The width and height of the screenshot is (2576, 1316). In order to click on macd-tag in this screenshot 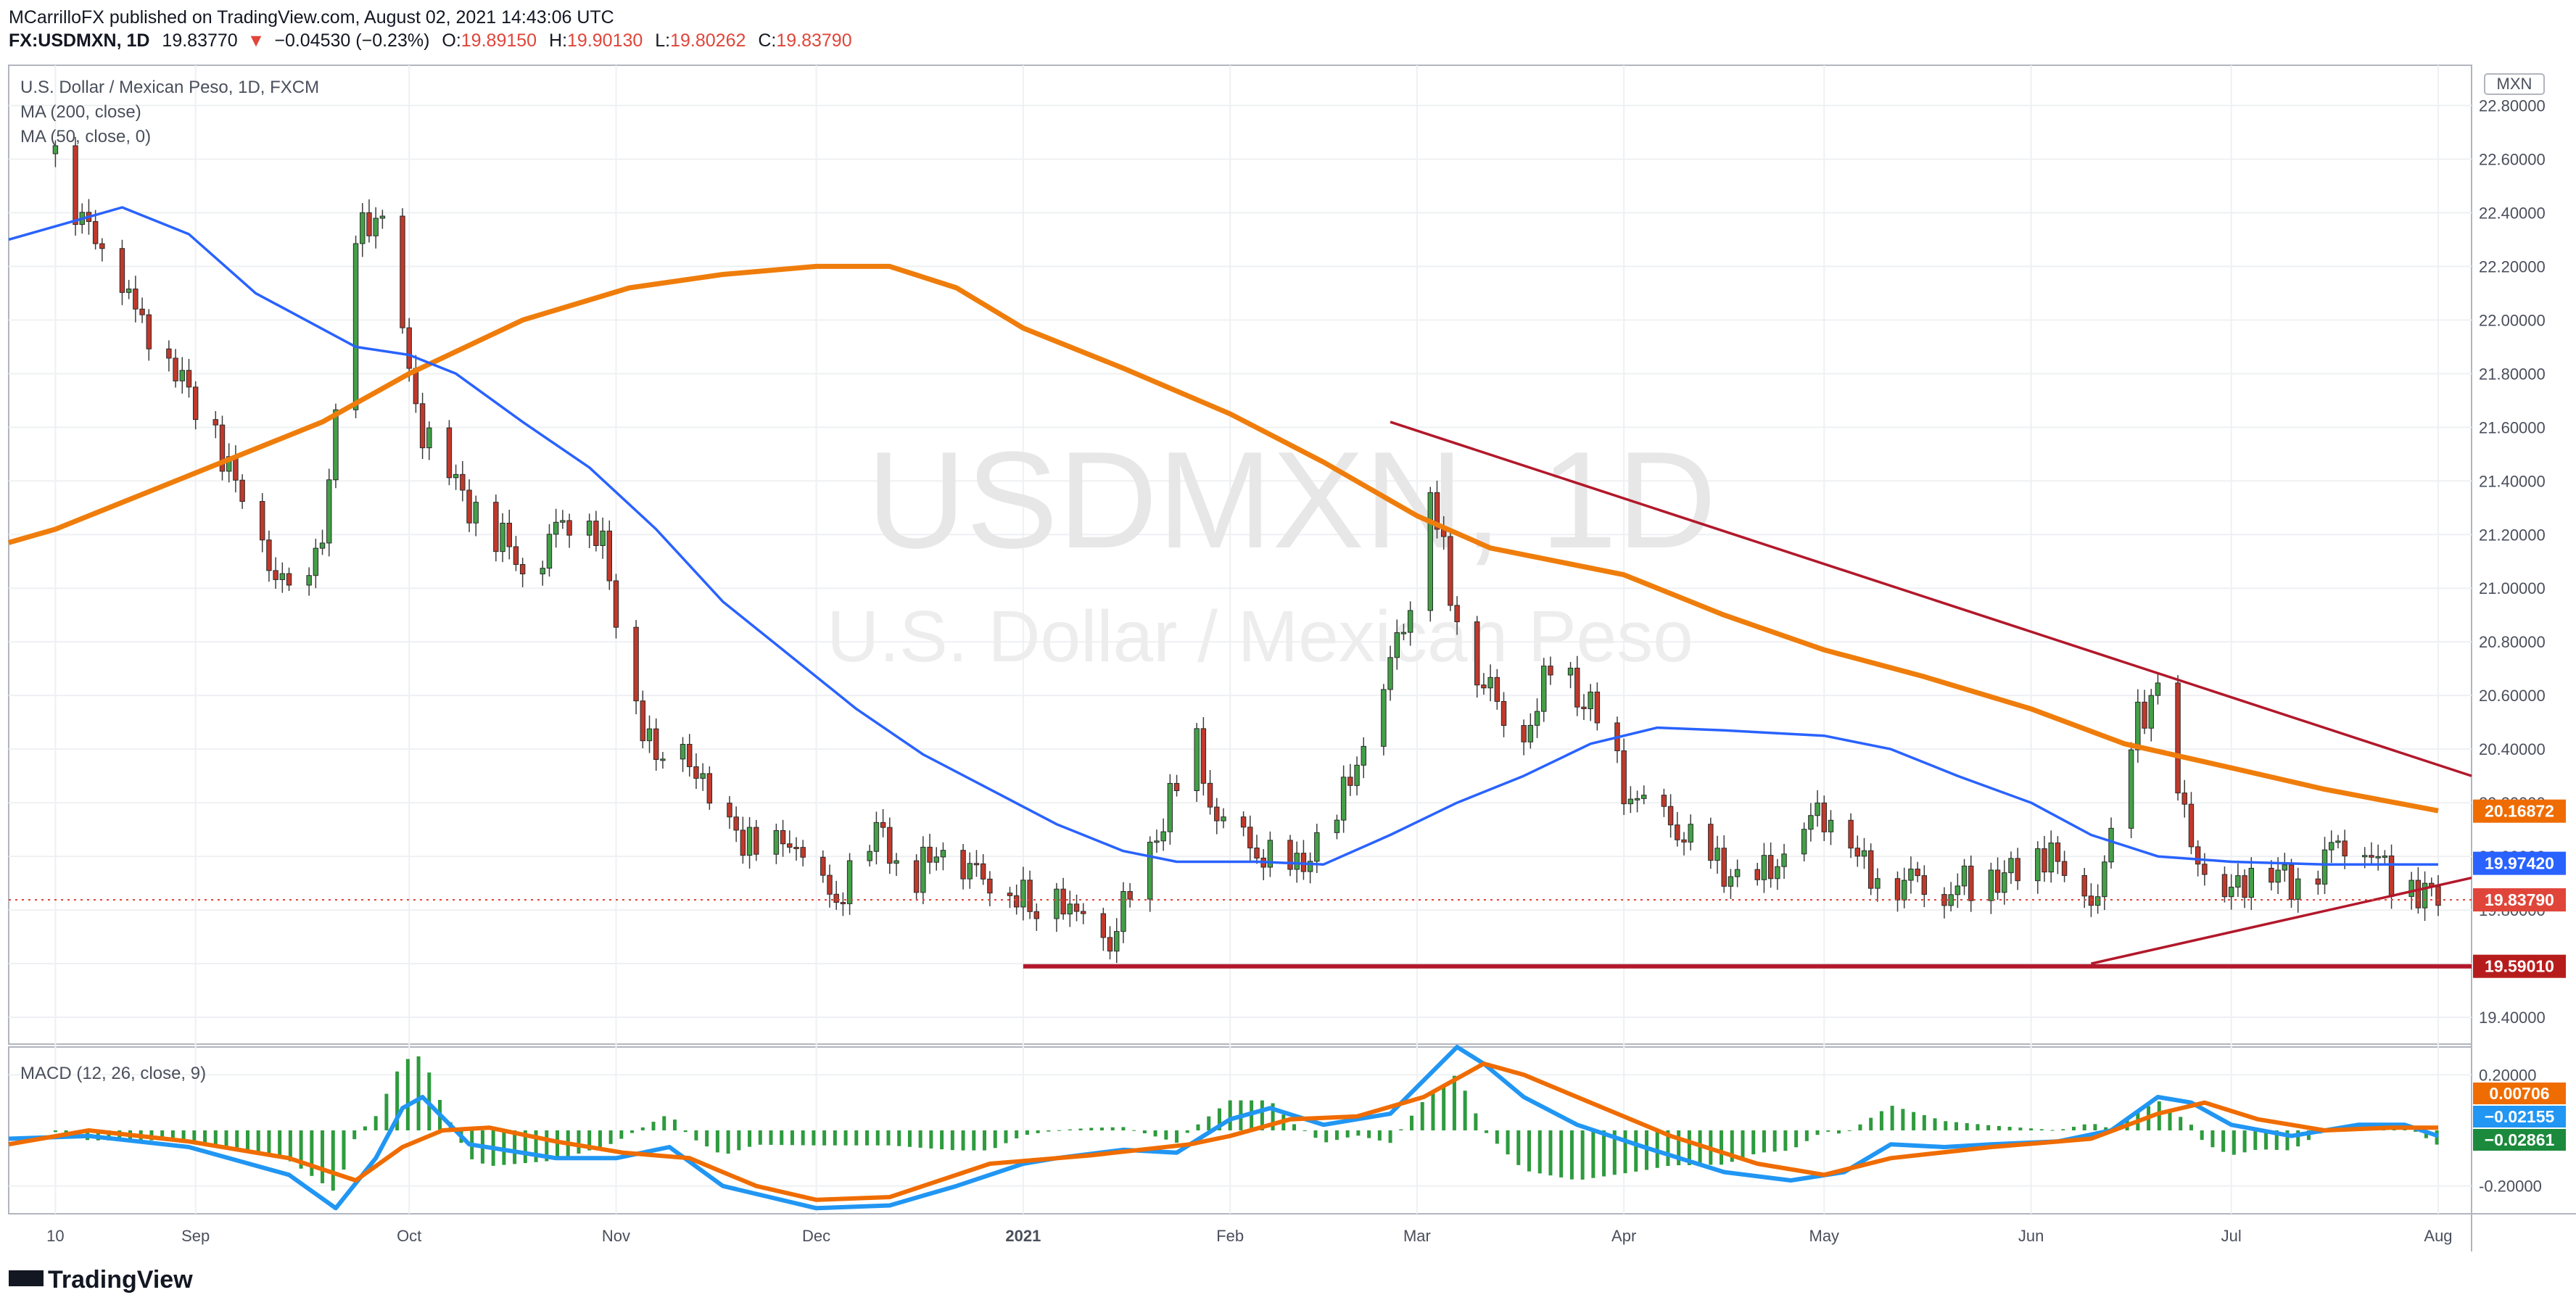, I will do `click(2519, 1116)`.